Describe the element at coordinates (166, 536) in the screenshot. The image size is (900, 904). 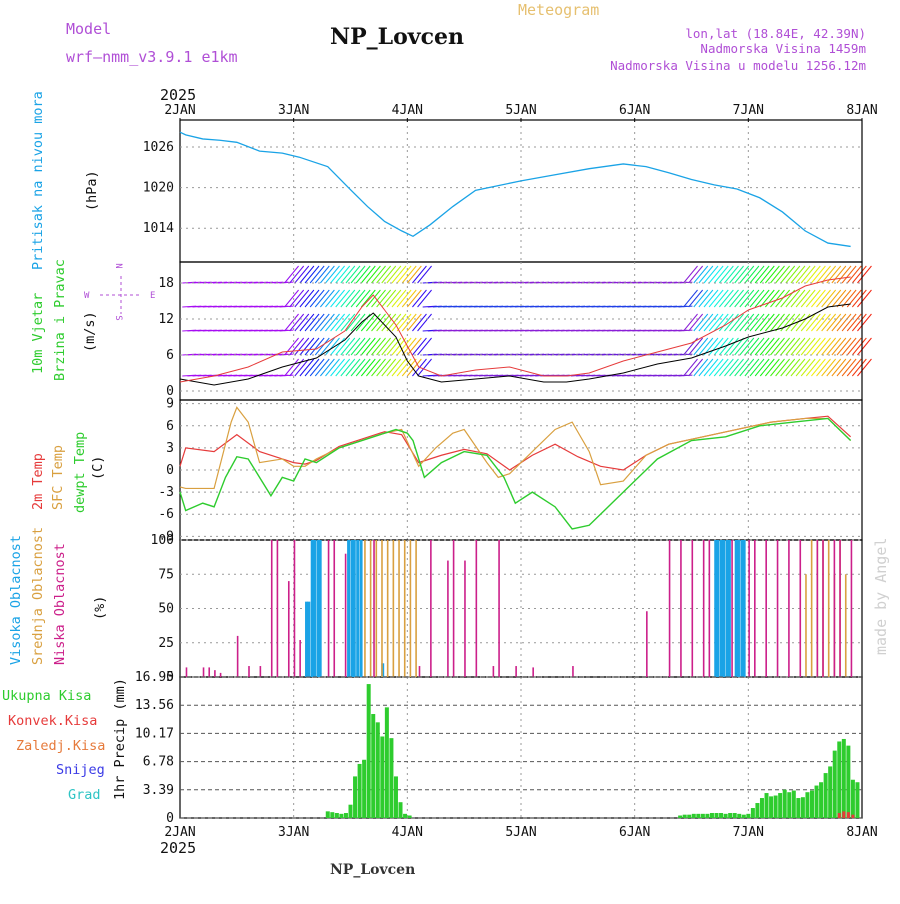
I see `y-tick-label-temperature: -9` at that location.